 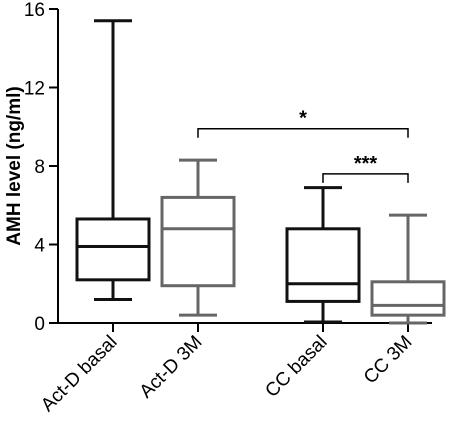 I want to click on x-tick-label: Act-D 3M, so click(x=171, y=367).